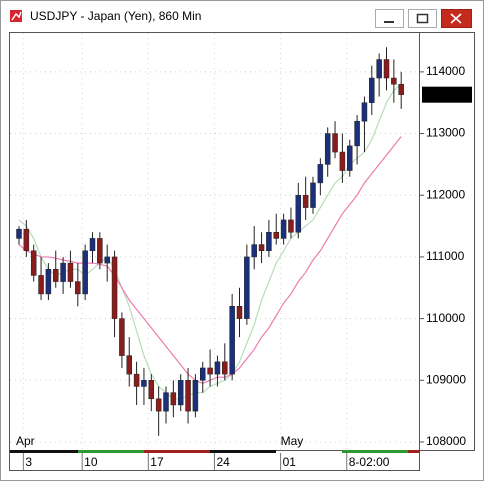 Image resolution: width=484 pixels, height=481 pixels. I want to click on window-buttons, so click(423, 18).